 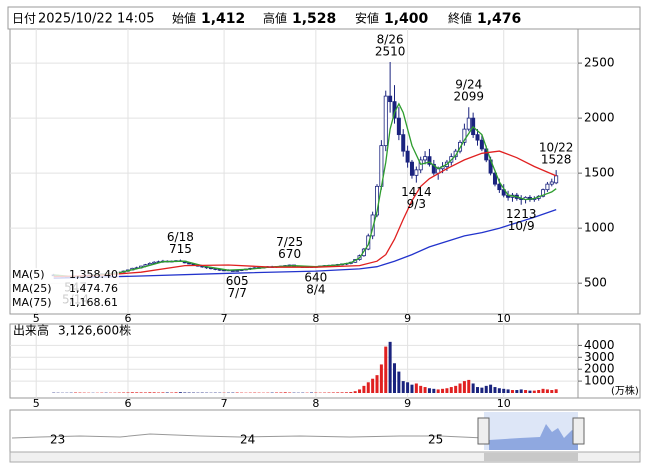 I want to click on annotation-value: 1528, so click(x=556, y=160).